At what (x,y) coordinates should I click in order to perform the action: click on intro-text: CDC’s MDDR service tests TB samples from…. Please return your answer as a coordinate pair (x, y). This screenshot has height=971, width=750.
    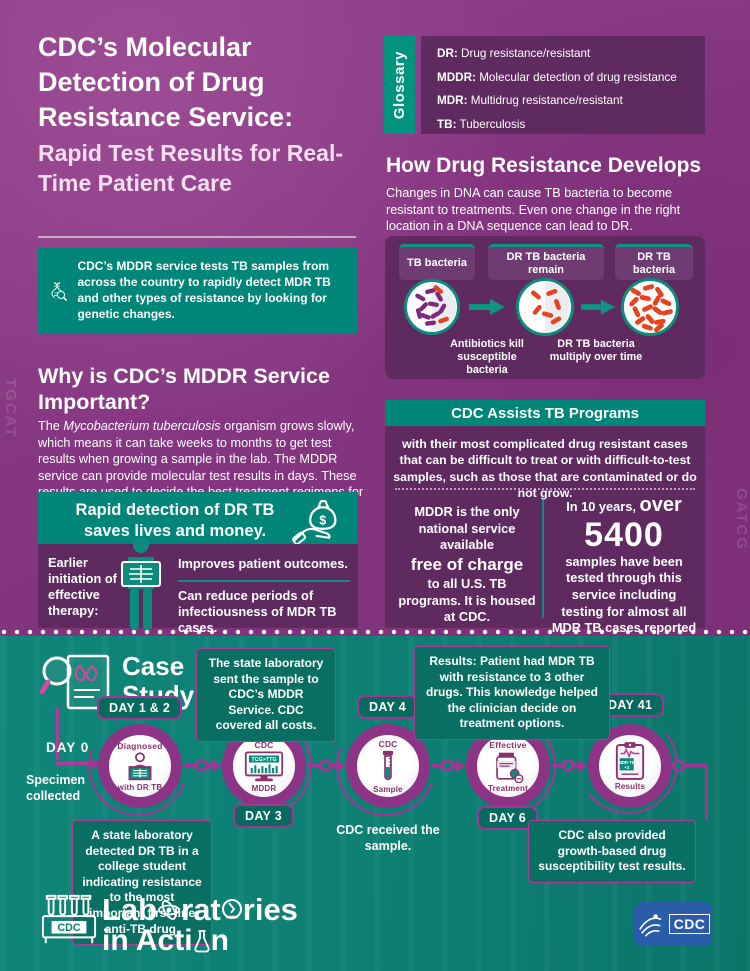
    Looking at the image, I should click on (204, 290).